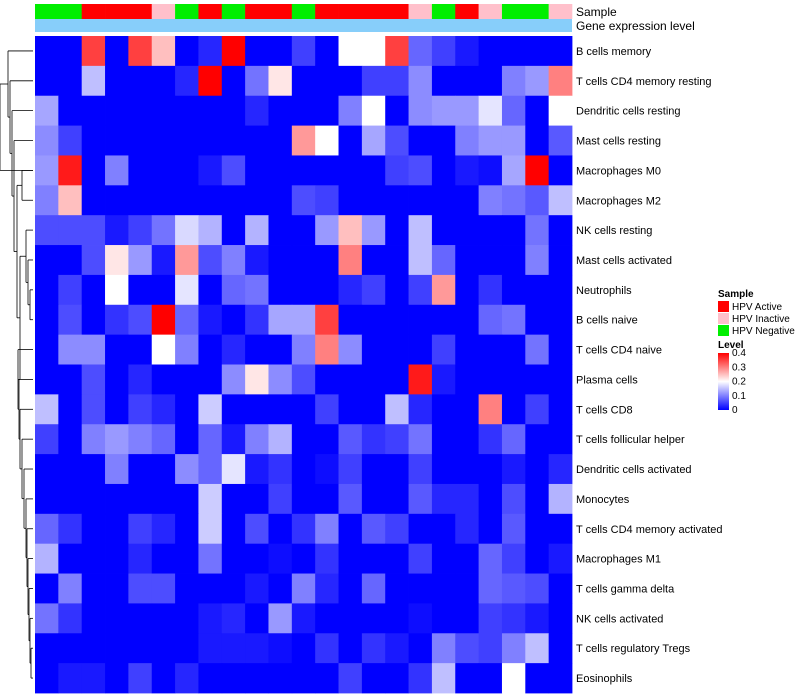 This screenshot has height=700, width=800. Describe the element at coordinates (625, 589) in the screenshot. I see `row-label: T cells gamma delta` at that location.